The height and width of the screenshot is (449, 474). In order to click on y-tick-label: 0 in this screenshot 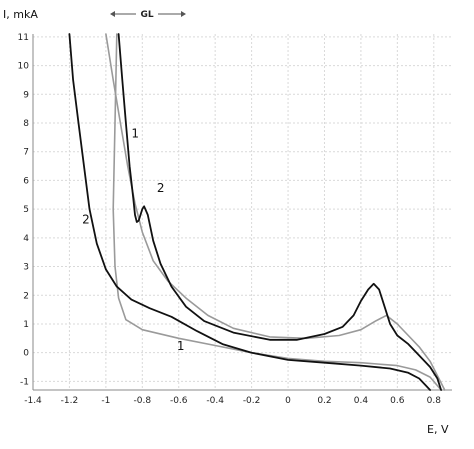, I will do `click(26, 354)`.